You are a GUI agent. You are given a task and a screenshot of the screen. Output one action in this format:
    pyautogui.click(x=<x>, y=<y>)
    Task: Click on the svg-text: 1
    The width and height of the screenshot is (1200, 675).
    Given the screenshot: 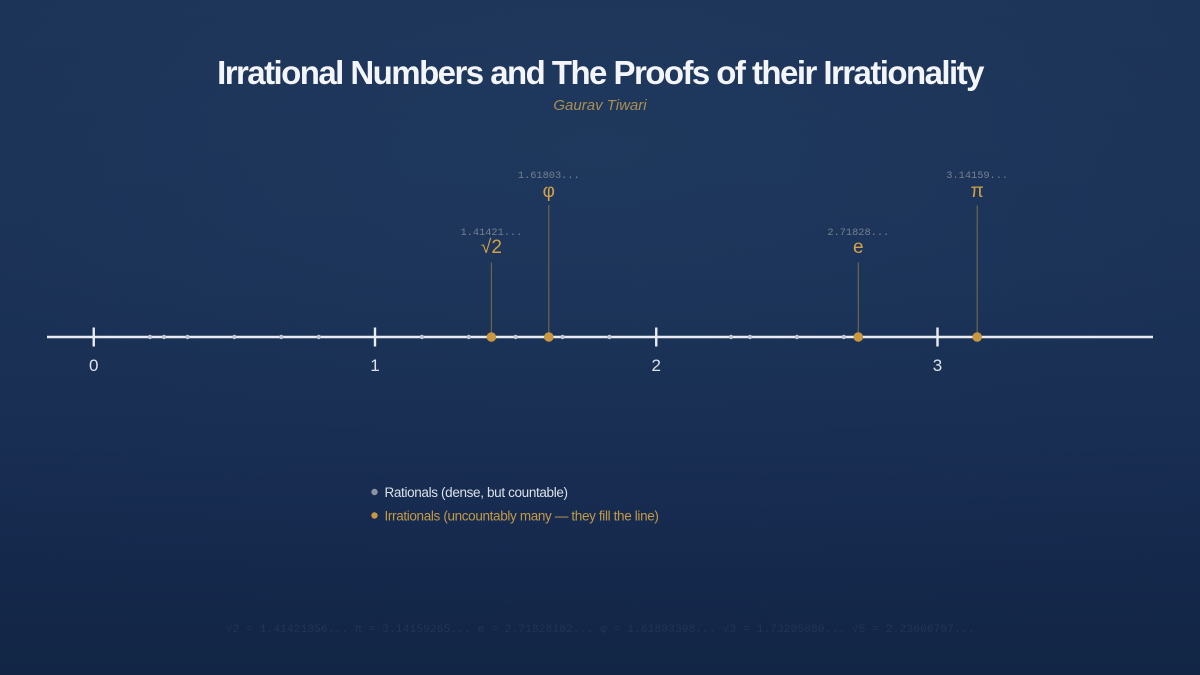 What is the action you would take?
    pyautogui.click(x=374, y=365)
    